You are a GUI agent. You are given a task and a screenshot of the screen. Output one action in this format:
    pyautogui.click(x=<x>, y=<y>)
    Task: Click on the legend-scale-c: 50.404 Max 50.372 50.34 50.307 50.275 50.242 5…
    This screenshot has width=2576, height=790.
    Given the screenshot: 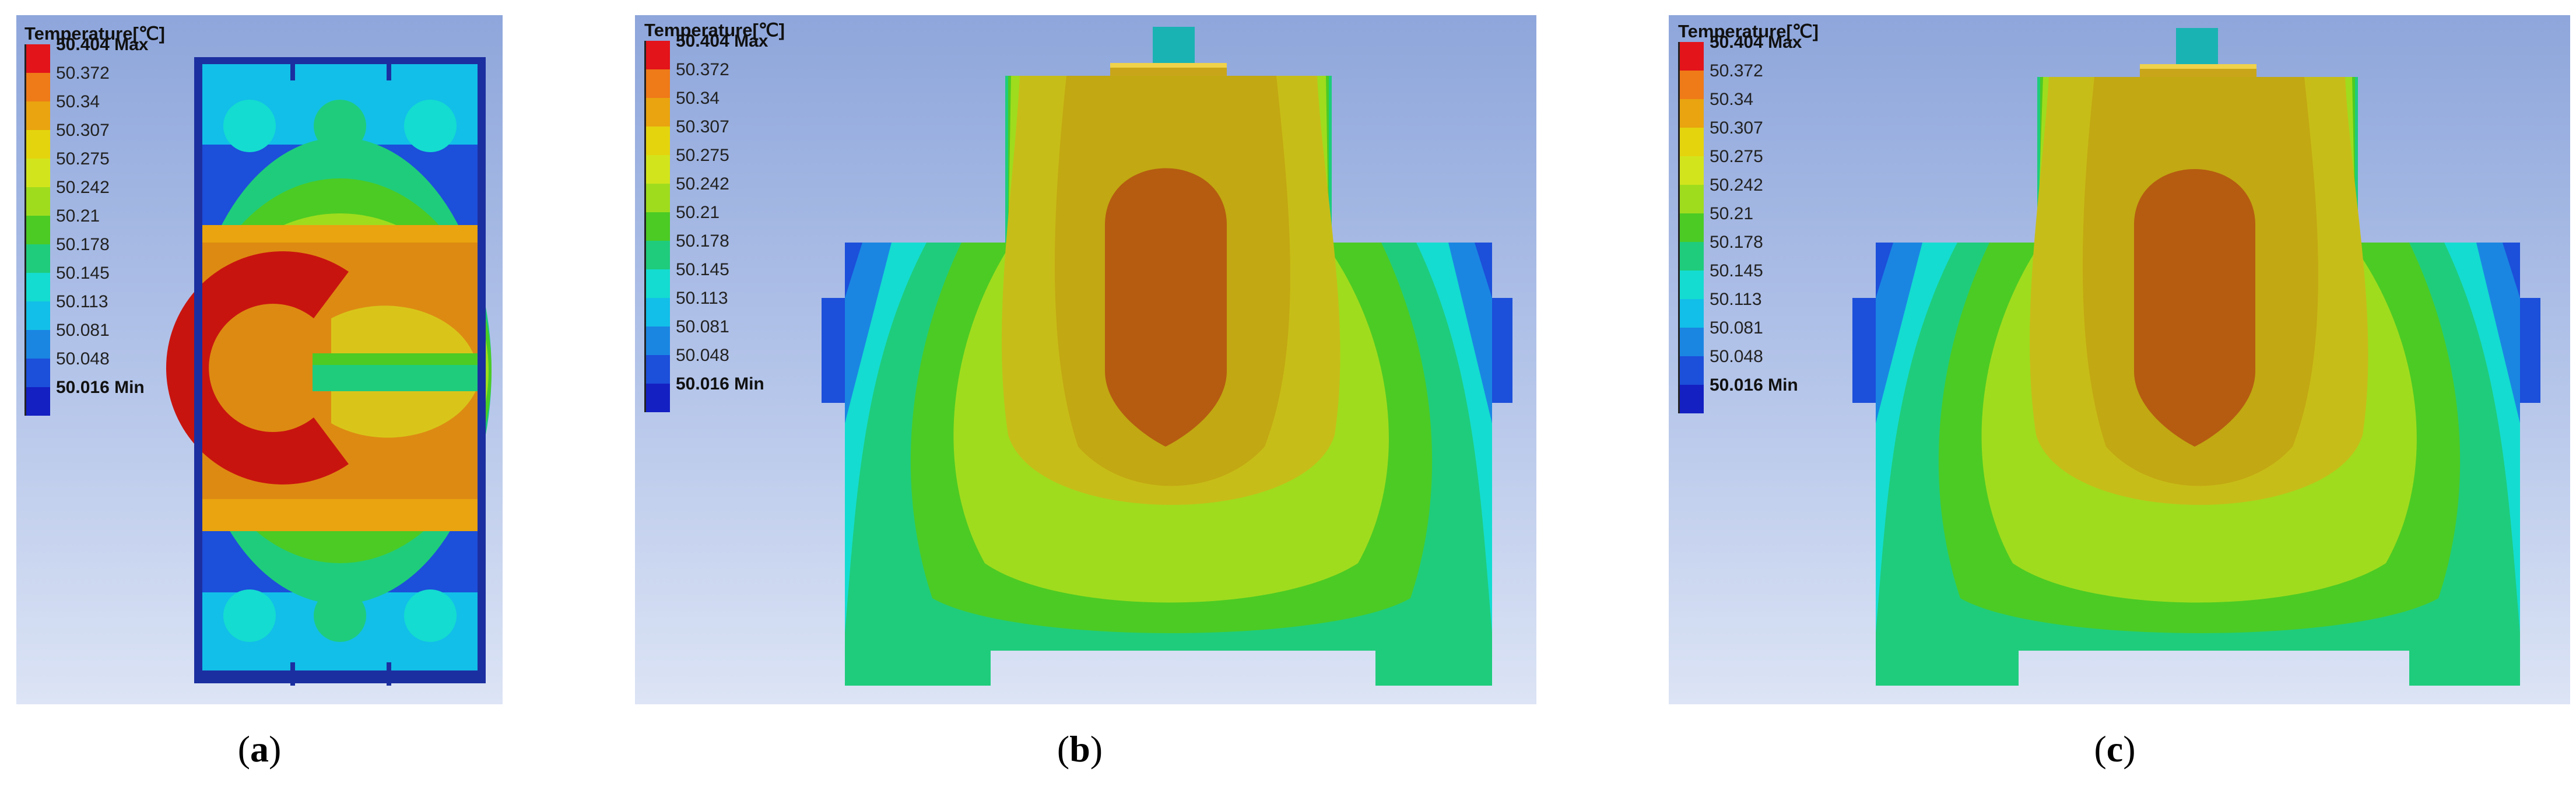 What is the action you would take?
    pyautogui.click(x=1748, y=223)
    